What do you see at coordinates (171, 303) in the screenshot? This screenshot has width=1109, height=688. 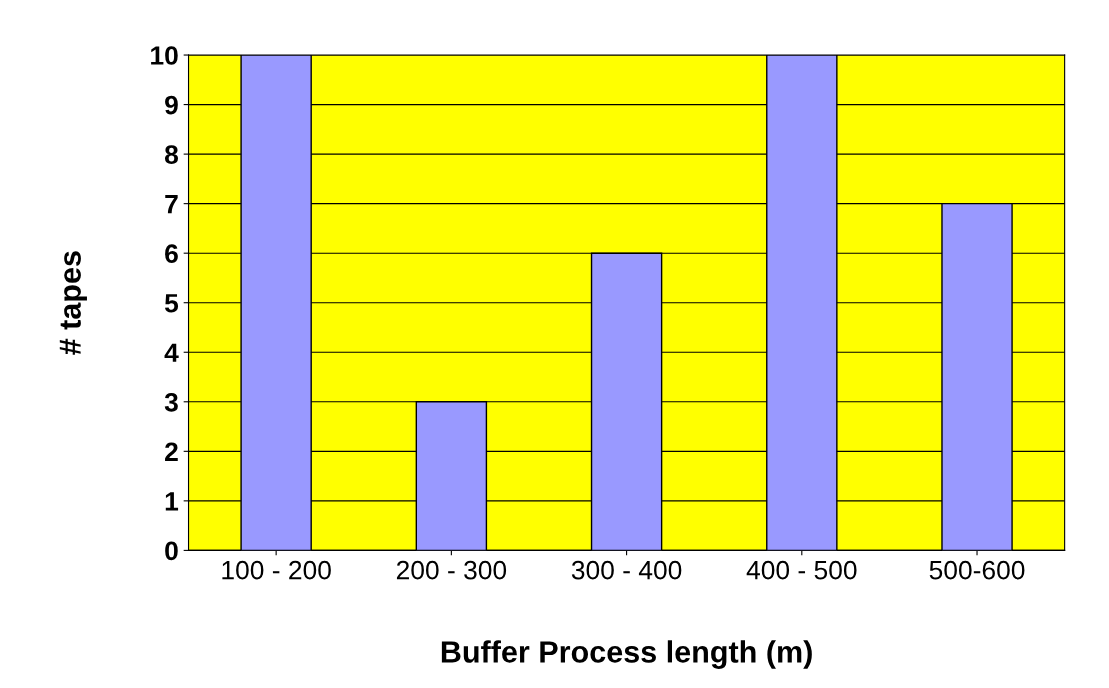 I see `y-tick-label: 5` at bounding box center [171, 303].